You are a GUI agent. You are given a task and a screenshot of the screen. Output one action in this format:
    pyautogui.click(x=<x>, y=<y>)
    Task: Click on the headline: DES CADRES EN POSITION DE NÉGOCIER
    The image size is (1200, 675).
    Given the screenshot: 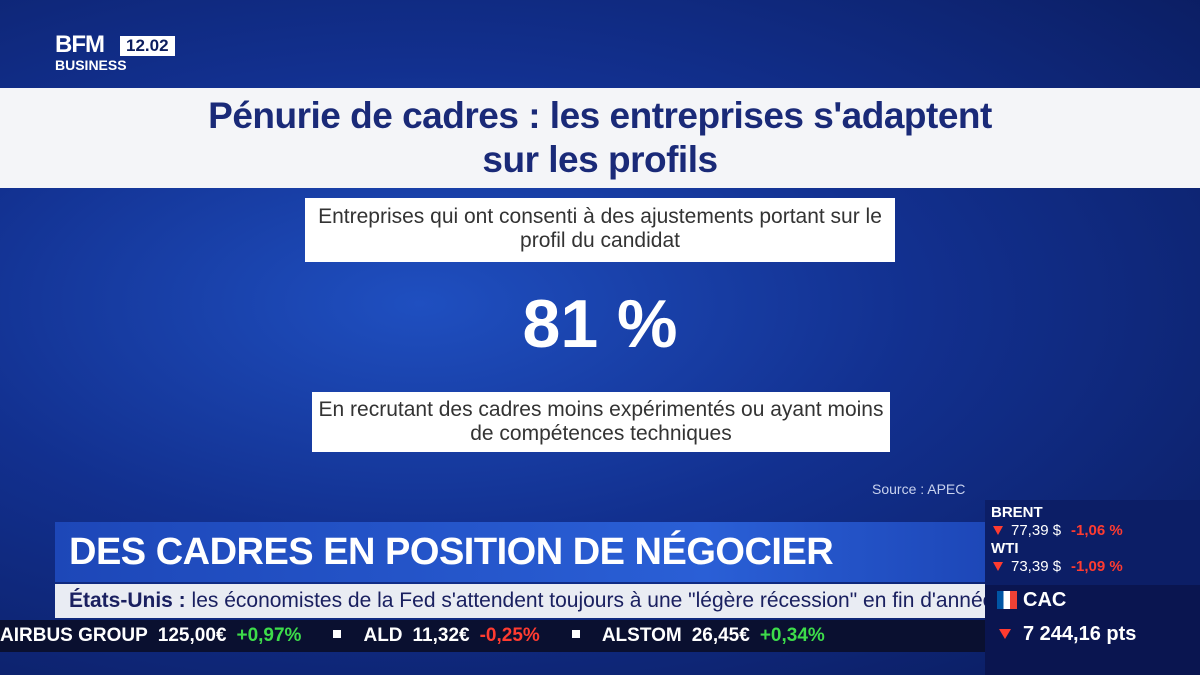 What is the action you would take?
    pyautogui.click(x=520, y=552)
    